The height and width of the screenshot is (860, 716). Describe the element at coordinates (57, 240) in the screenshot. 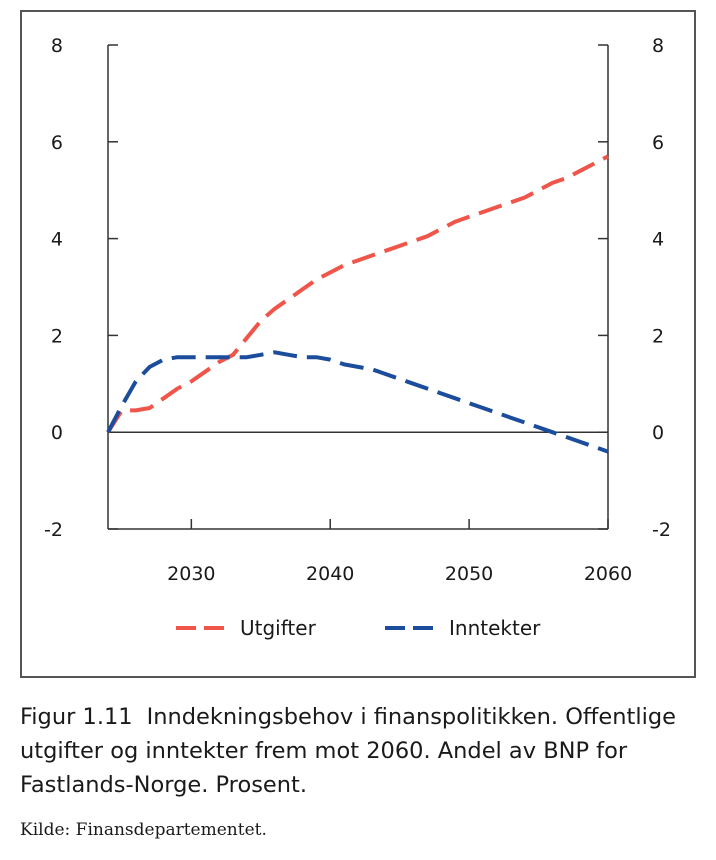

I see `y-tick-label-left: 4` at that location.